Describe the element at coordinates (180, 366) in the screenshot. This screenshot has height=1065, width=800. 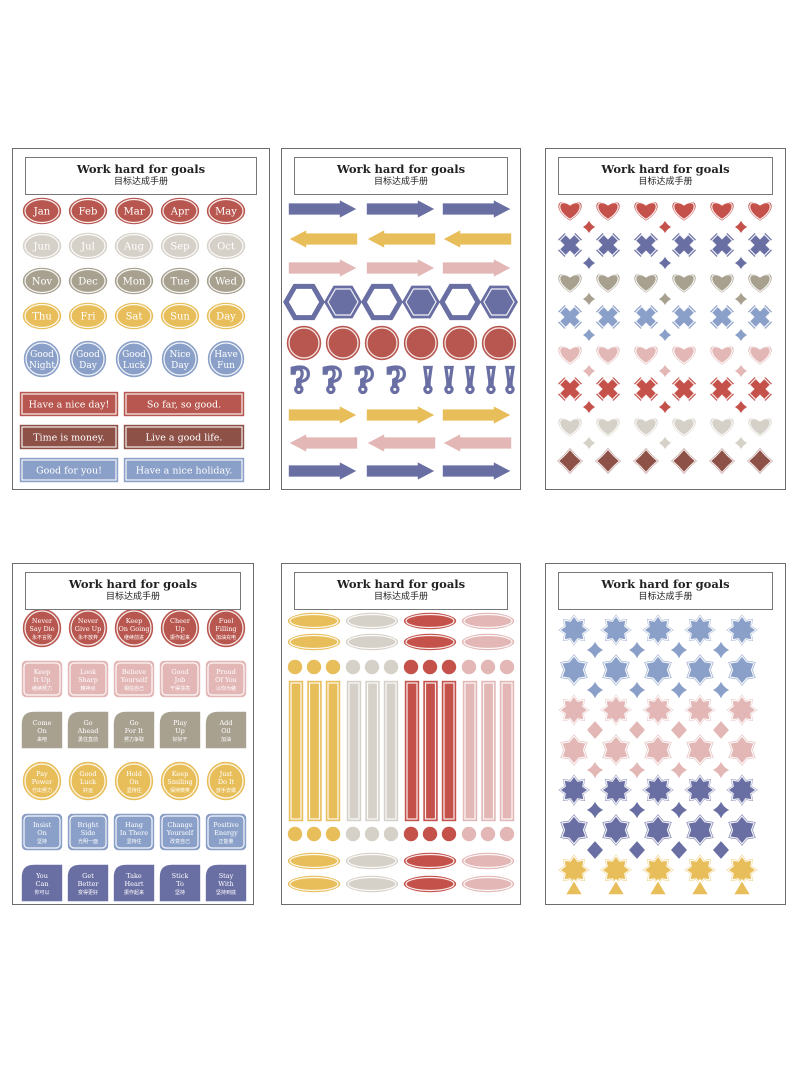
I see `circle-sticker-label: Day` at that location.